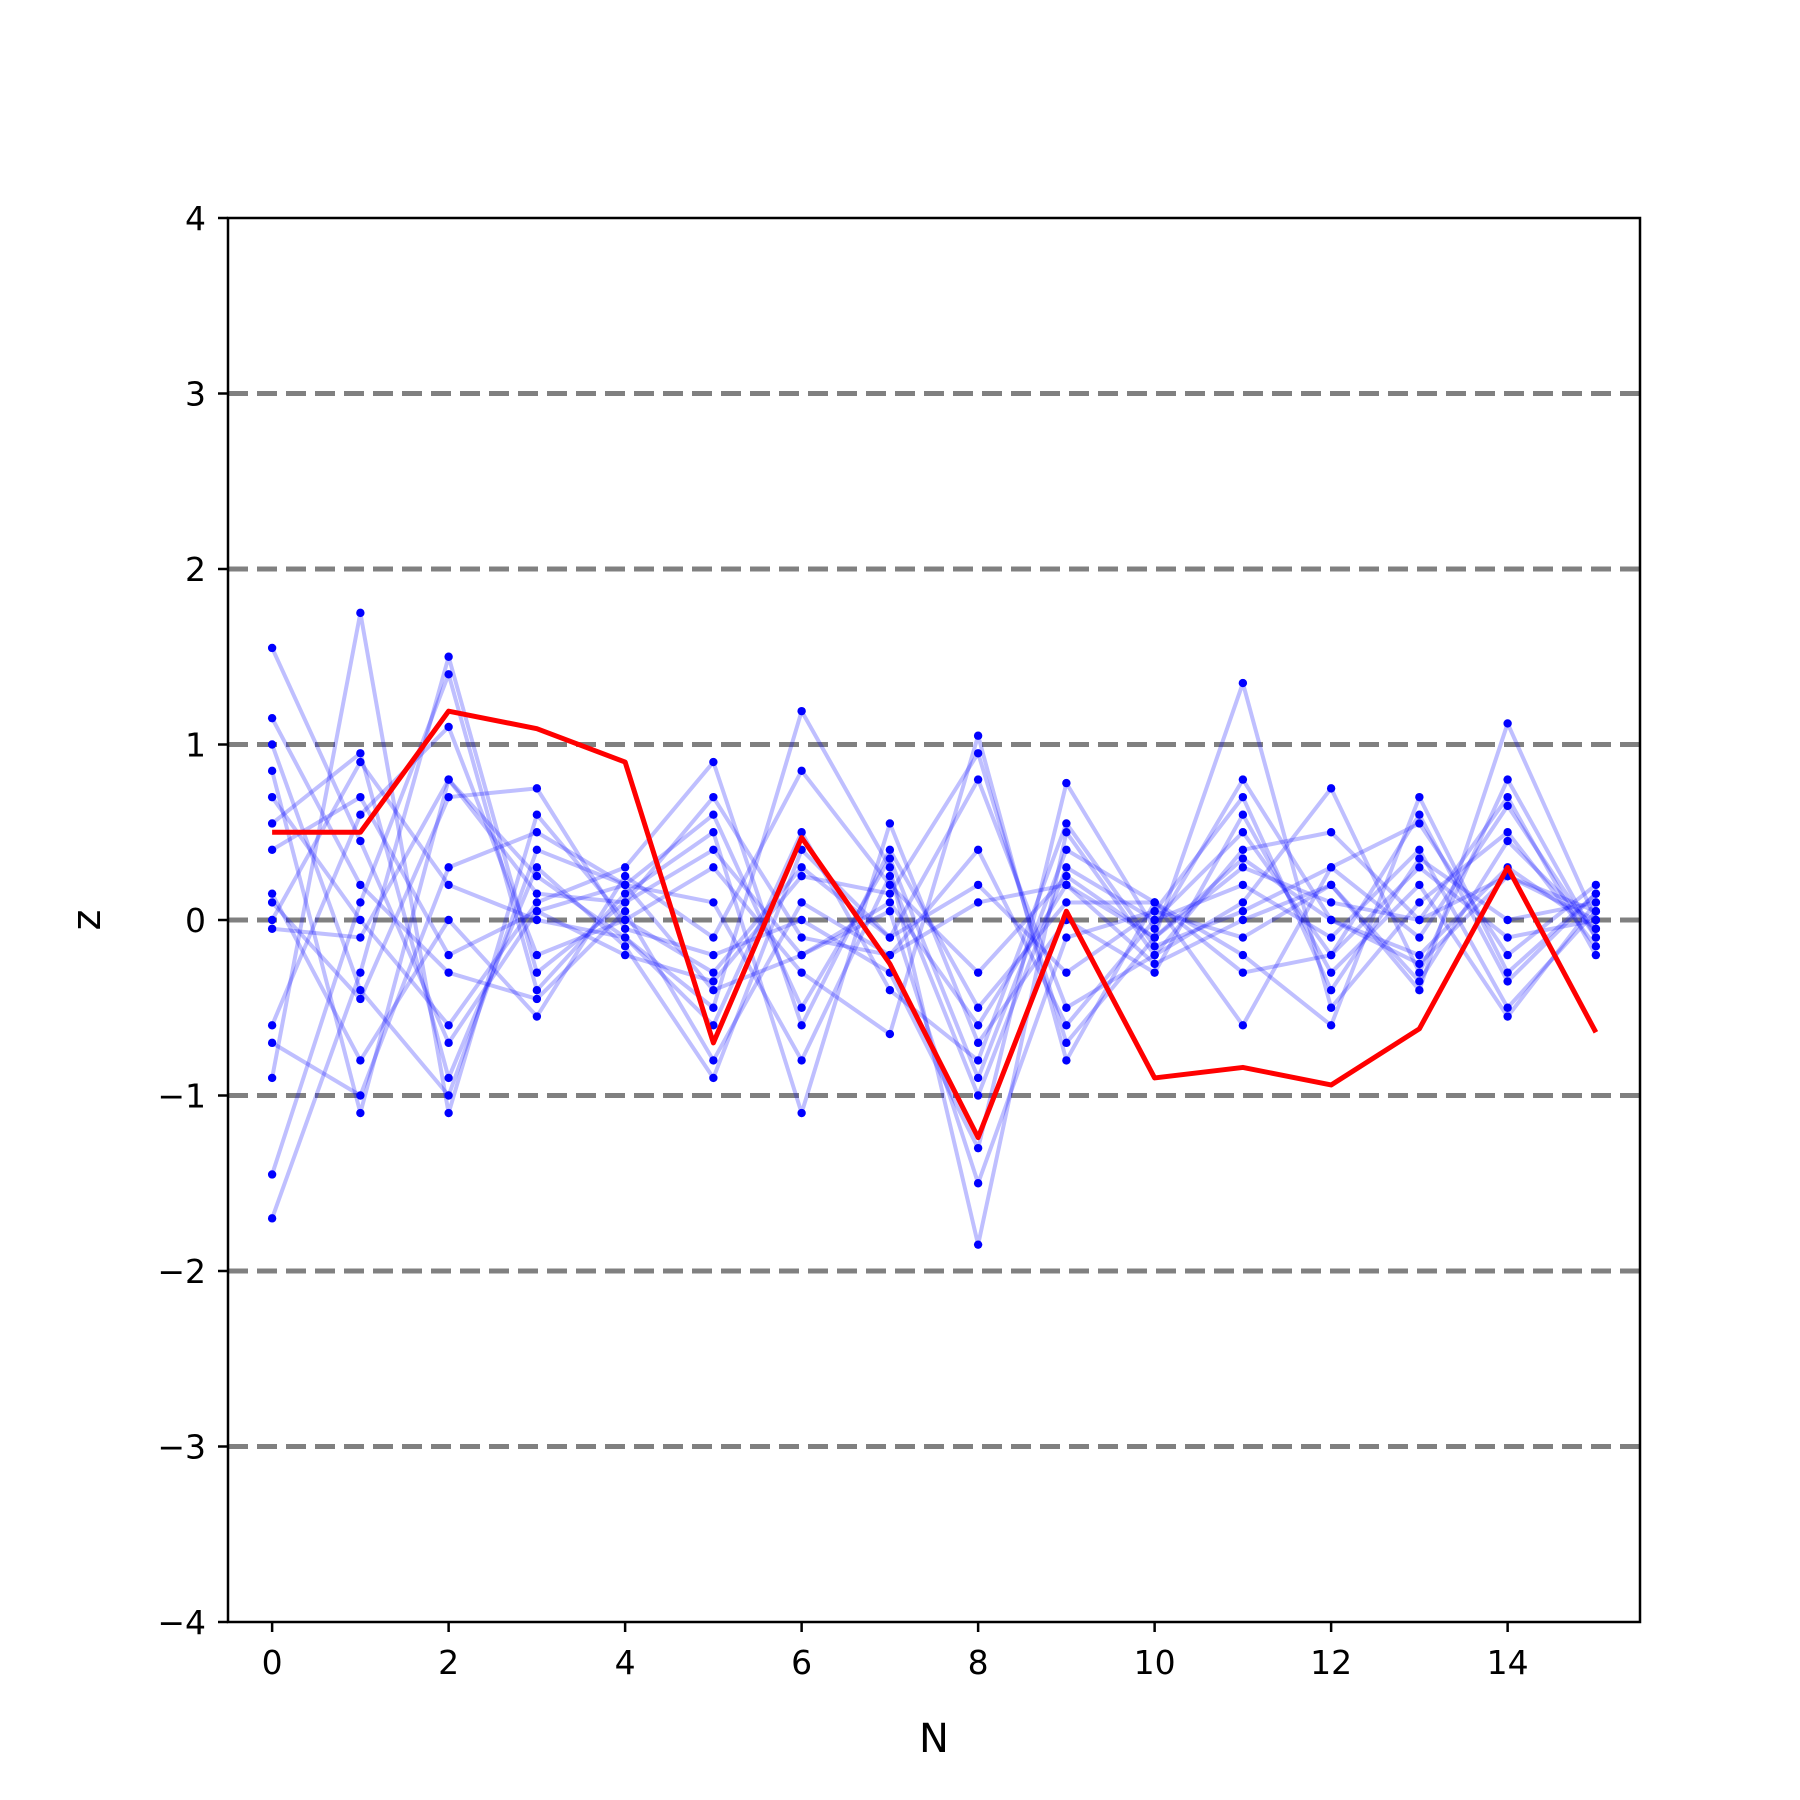 The width and height of the screenshot is (1800, 1800). What do you see at coordinates (87, 920) in the screenshot?
I see `y-axis-label: z` at bounding box center [87, 920].